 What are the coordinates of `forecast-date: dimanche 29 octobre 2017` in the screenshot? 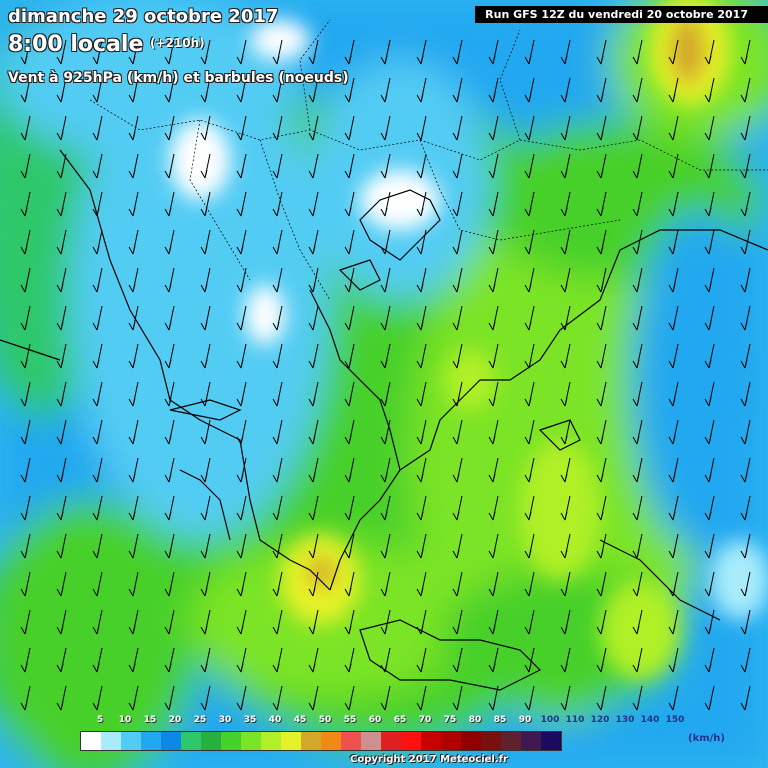 It's located at (143, 16).